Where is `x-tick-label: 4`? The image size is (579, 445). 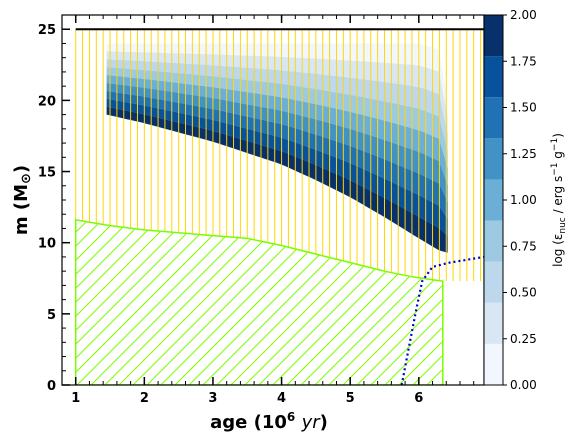
x-tick-label: 4 is located at coordinates (281, 398).